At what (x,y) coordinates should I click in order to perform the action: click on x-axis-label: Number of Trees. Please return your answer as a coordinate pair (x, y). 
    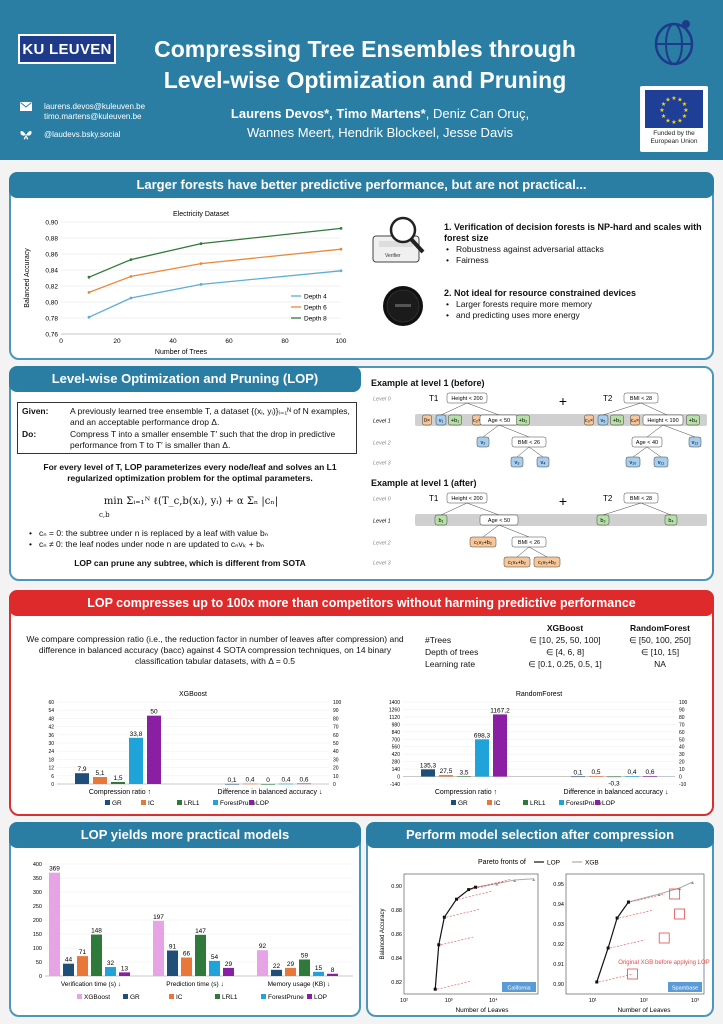
    Looking at the image, I should click on (181, 352).